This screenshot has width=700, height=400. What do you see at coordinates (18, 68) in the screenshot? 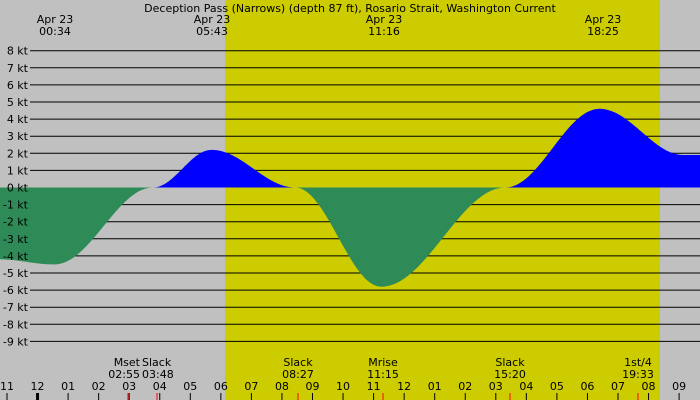
I see `y-tick-label: 7 kt` at bounding box center [18, 68].